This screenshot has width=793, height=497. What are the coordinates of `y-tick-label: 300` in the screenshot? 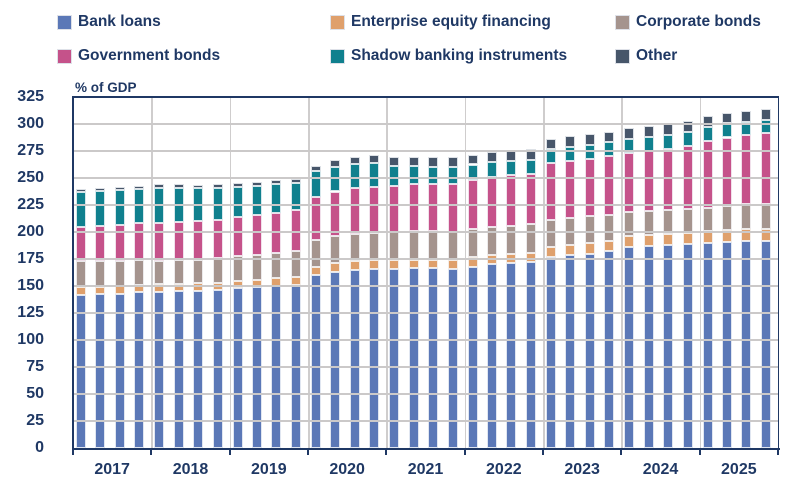 It's located at (30, 123).